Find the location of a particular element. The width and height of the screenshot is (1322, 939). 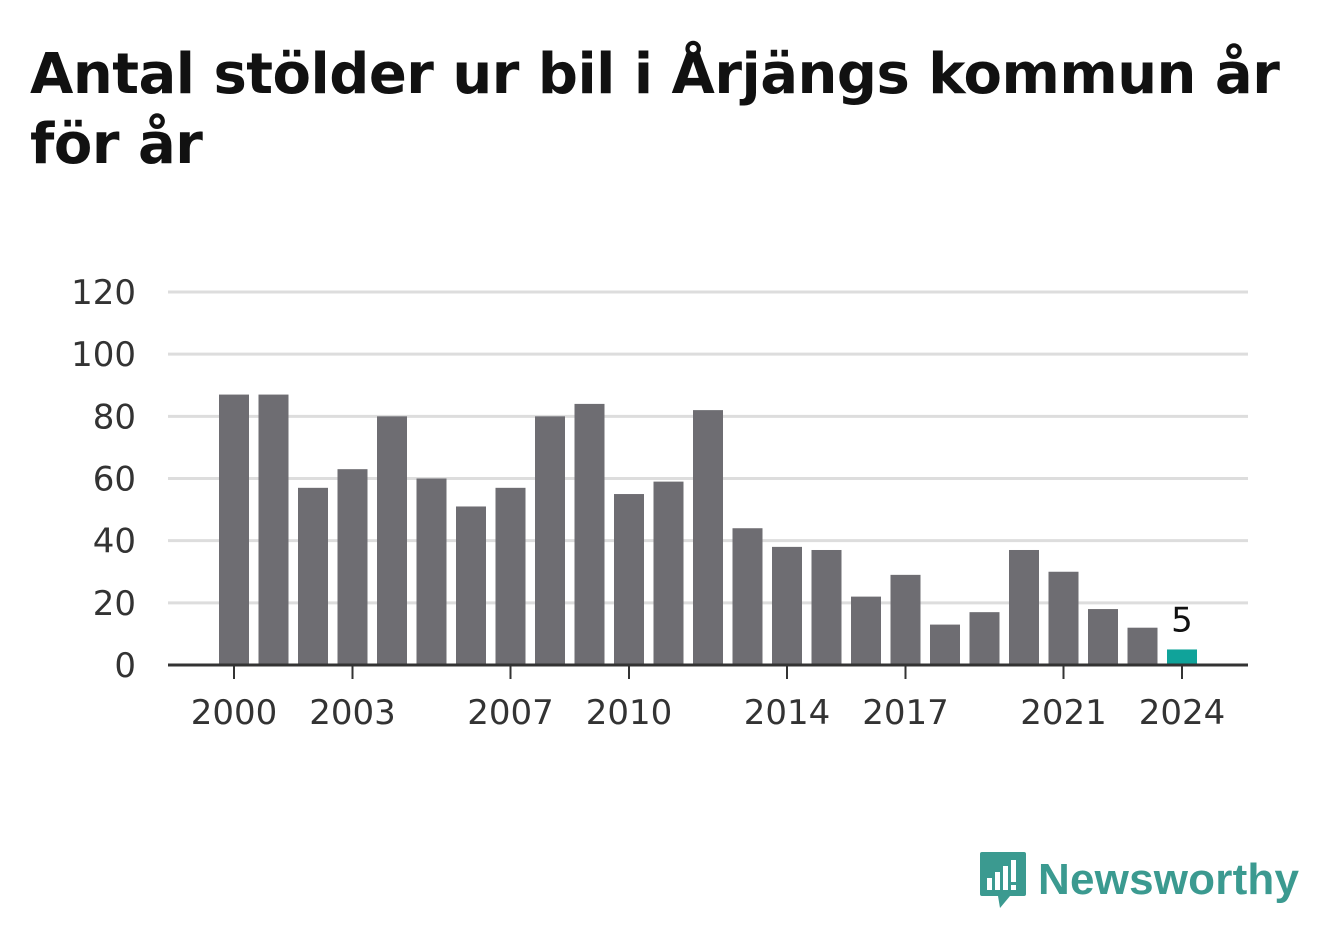

bar-2013 is located at coordinates (747, 596).